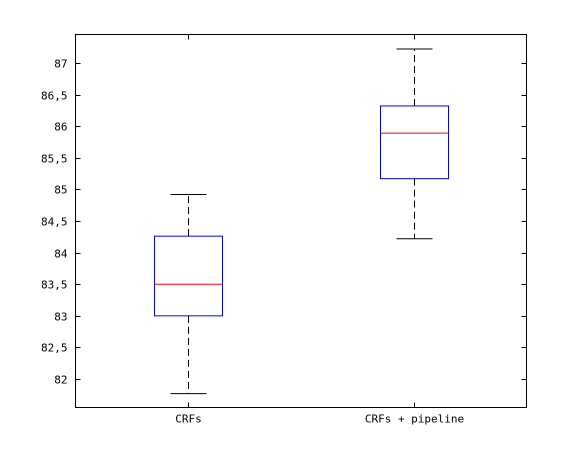 The width and height of the screenshot is (582, 457). Describe the element at coordinates (60, 190) in the screenshot. I see `y-tick-label: 85` at that location.